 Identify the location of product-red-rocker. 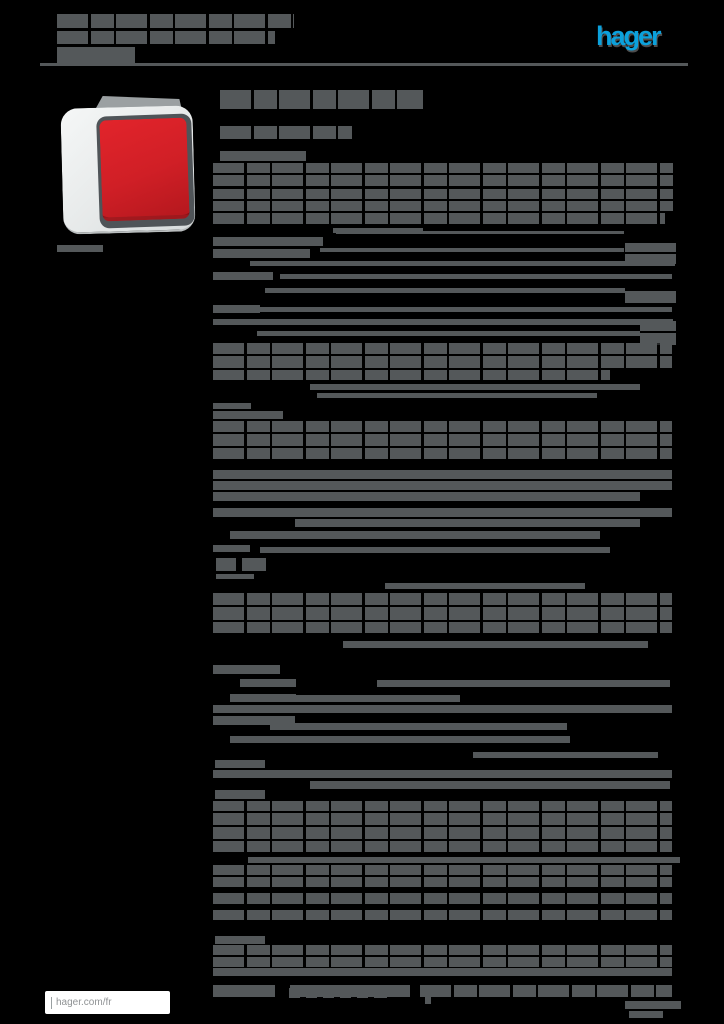
(144, 169).